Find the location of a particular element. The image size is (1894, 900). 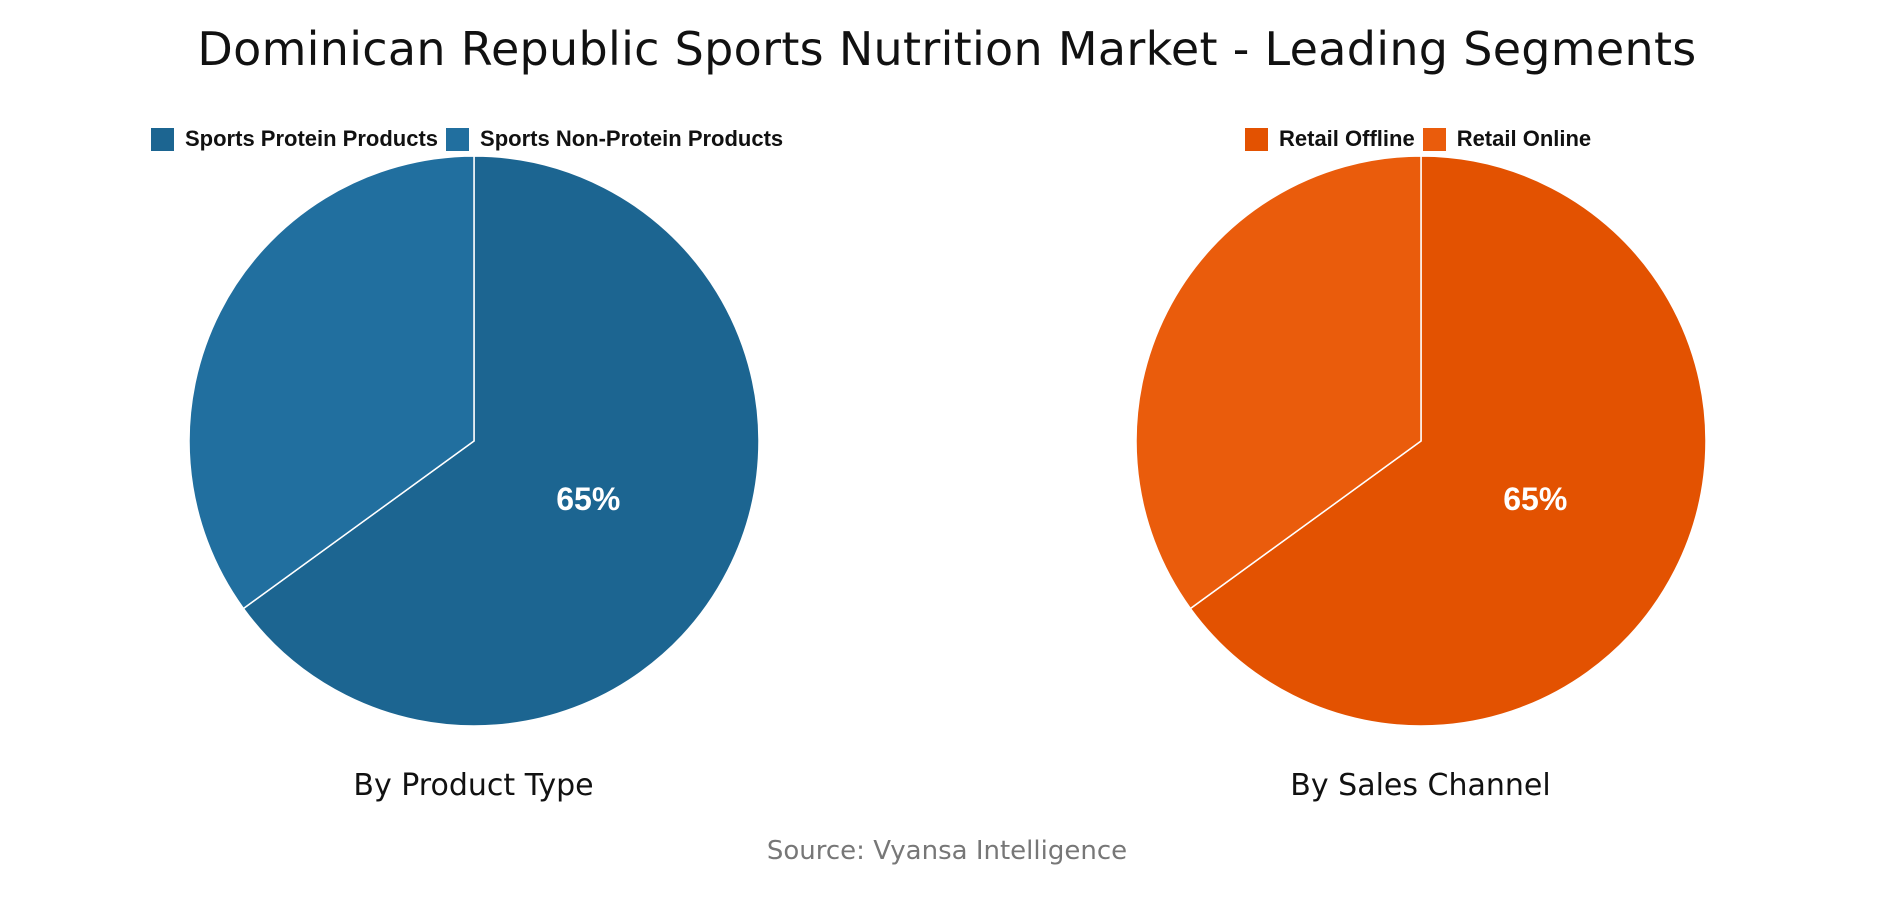

pie-subtitle: By Sales Channel is located at coordinates (1420, 785).